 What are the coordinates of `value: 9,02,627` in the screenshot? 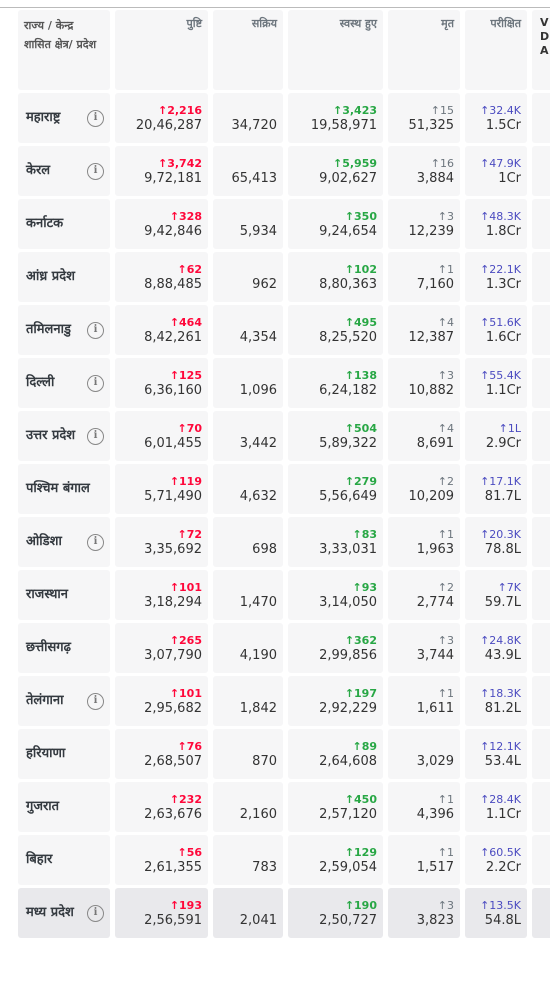 It's located at (348, 178).